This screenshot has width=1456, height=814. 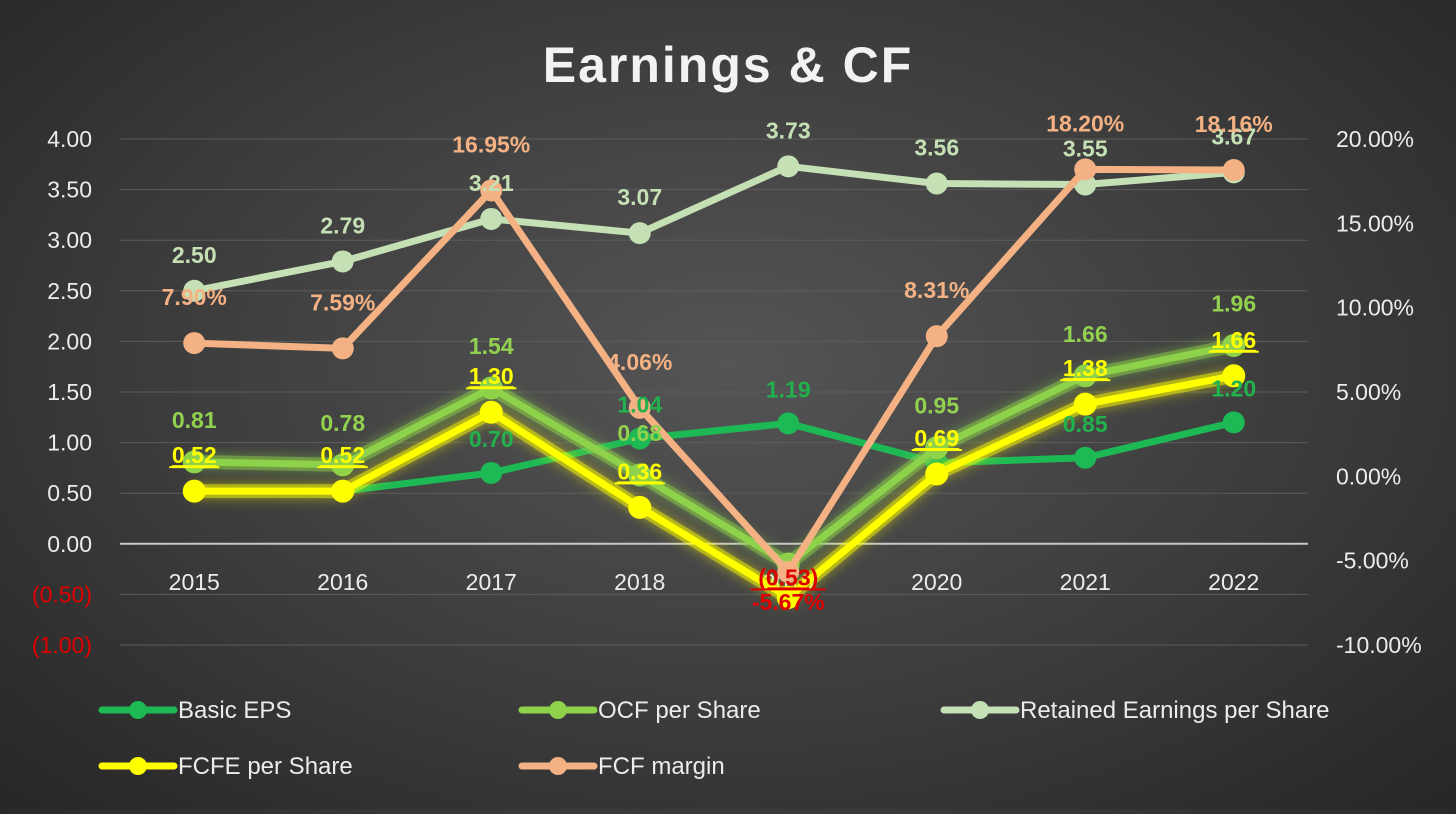 I want to click on legend-label: FCFE per Share, so click(x=265, y=766).